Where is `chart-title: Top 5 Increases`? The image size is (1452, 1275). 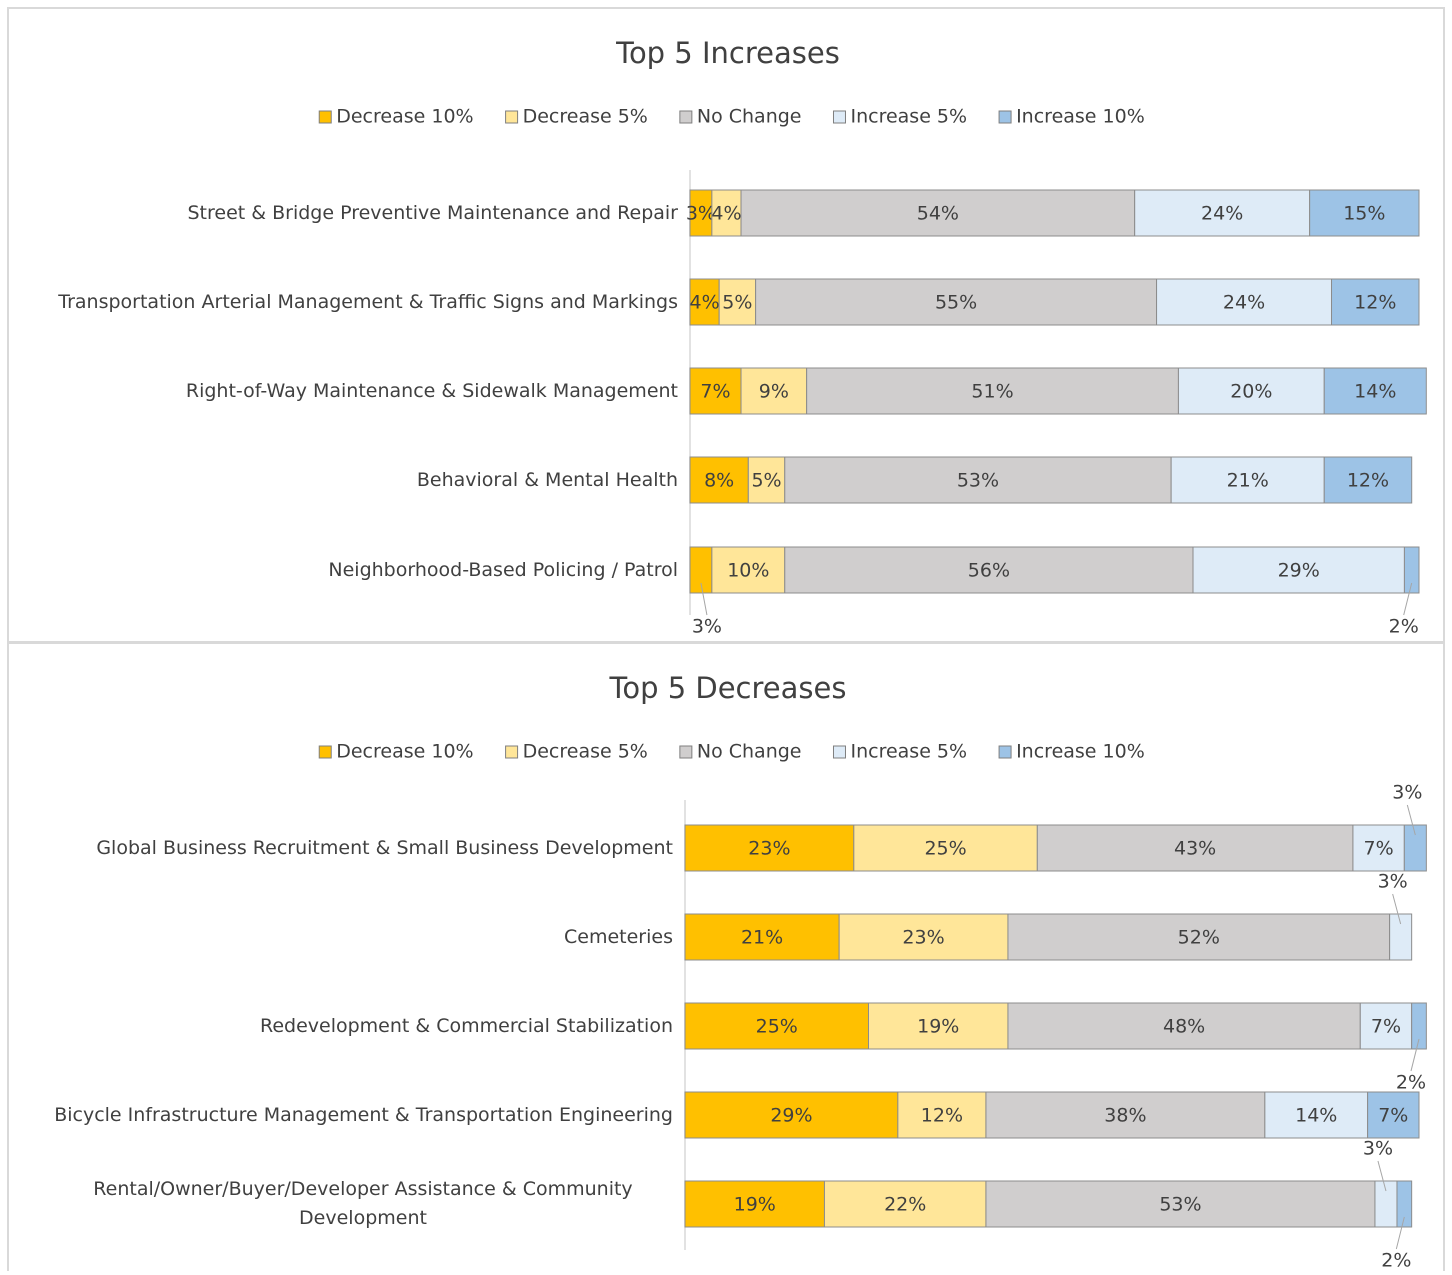
chart-title: Top 5 Increases is located at coordinates (727, 53).